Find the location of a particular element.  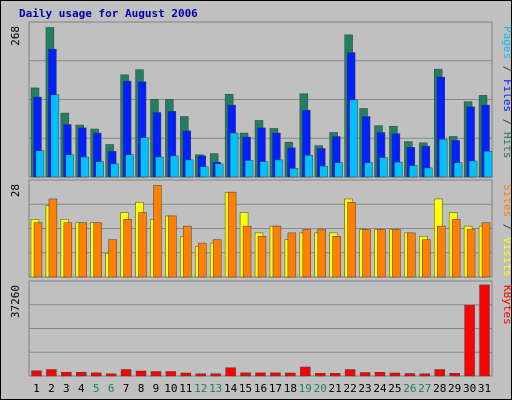

panel-hits-legend-part-0: Pages is located at coordinates (506, 42).